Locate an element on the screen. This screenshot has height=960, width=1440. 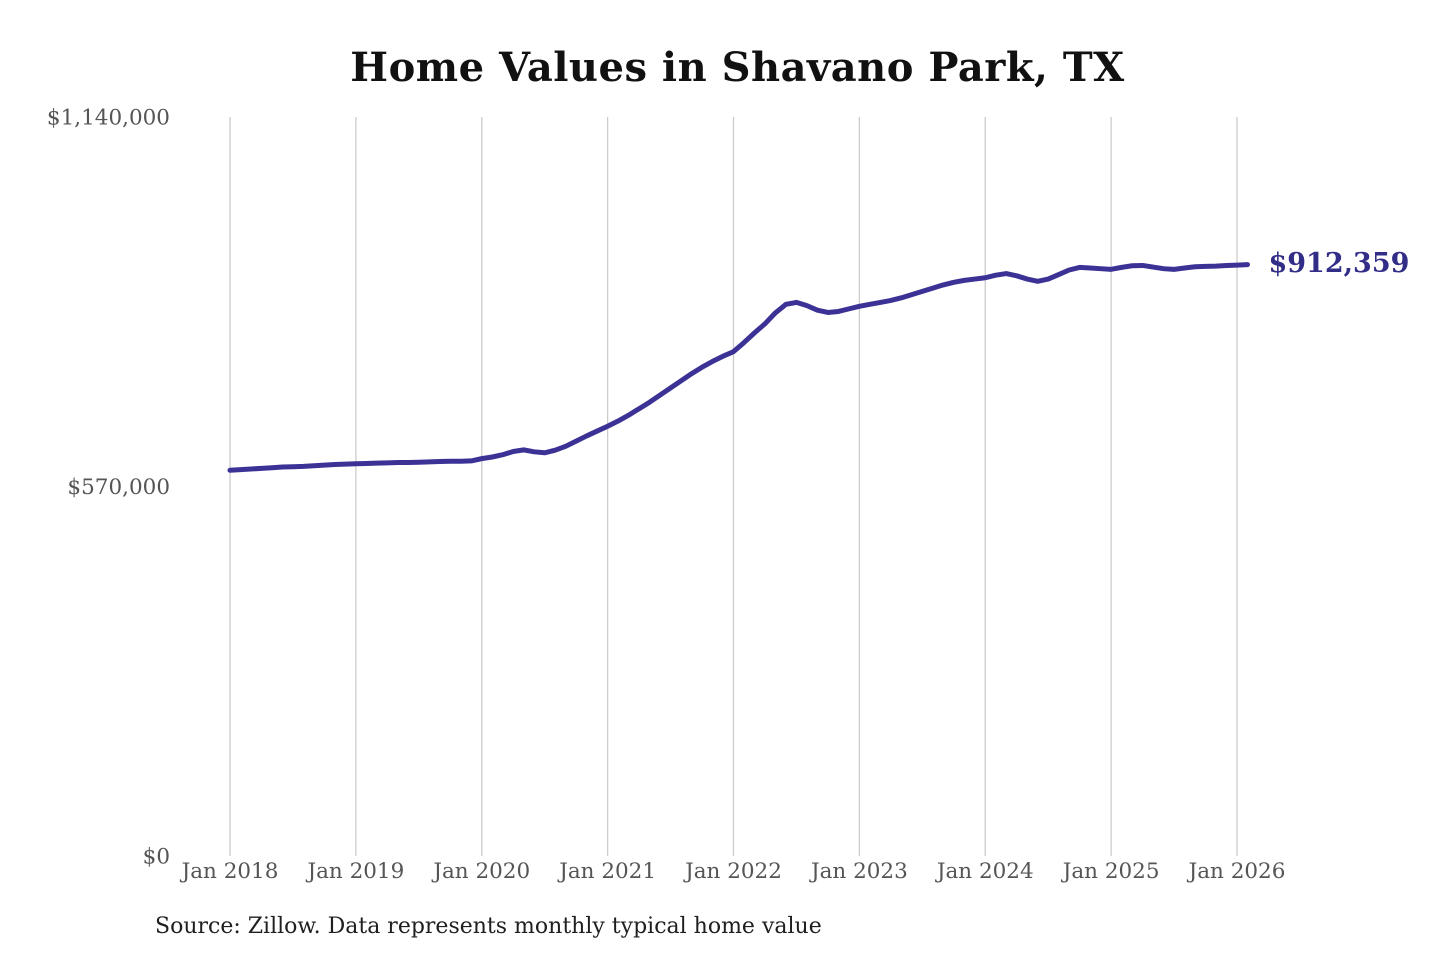
x-tick-label: Jan 2024 is located at coordinates (984, 871).